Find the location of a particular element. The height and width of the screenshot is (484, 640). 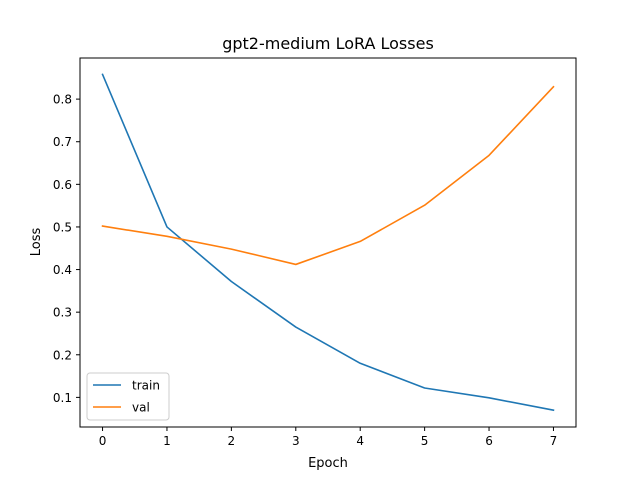

x-tick-label: 4 is located at coordinates (360, 441).